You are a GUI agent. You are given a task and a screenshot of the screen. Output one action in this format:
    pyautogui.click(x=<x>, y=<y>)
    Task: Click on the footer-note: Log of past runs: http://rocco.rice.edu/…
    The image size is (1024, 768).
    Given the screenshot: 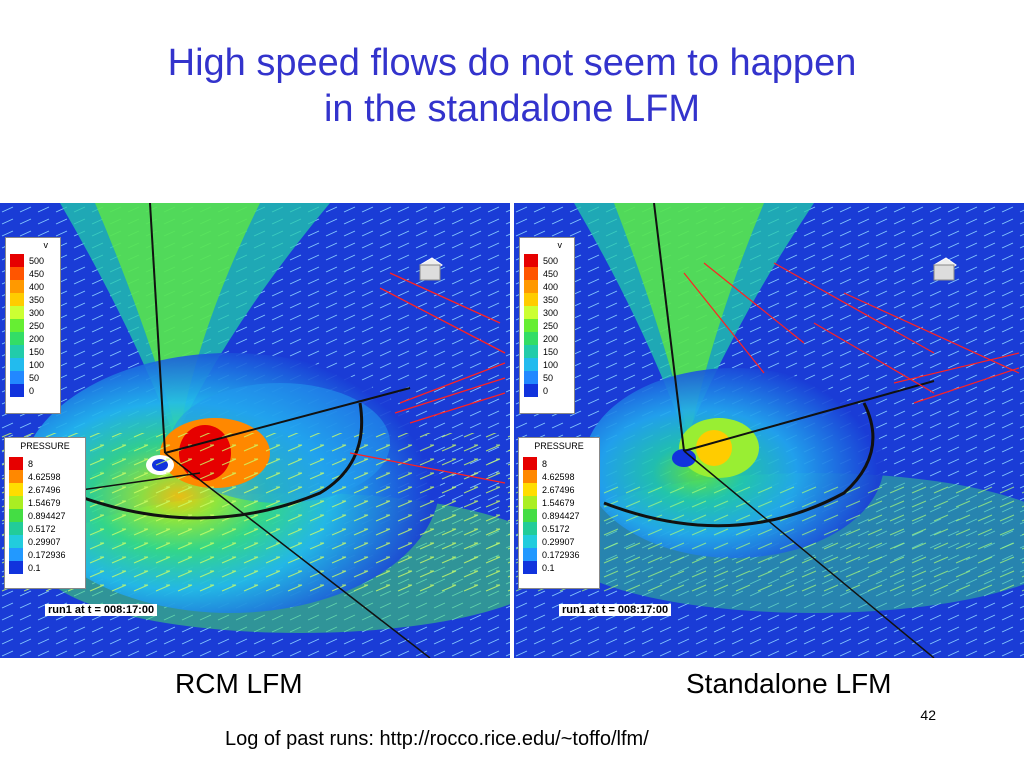 What is the action you would take?
    pyautogui.click(x=437, y=739)
    